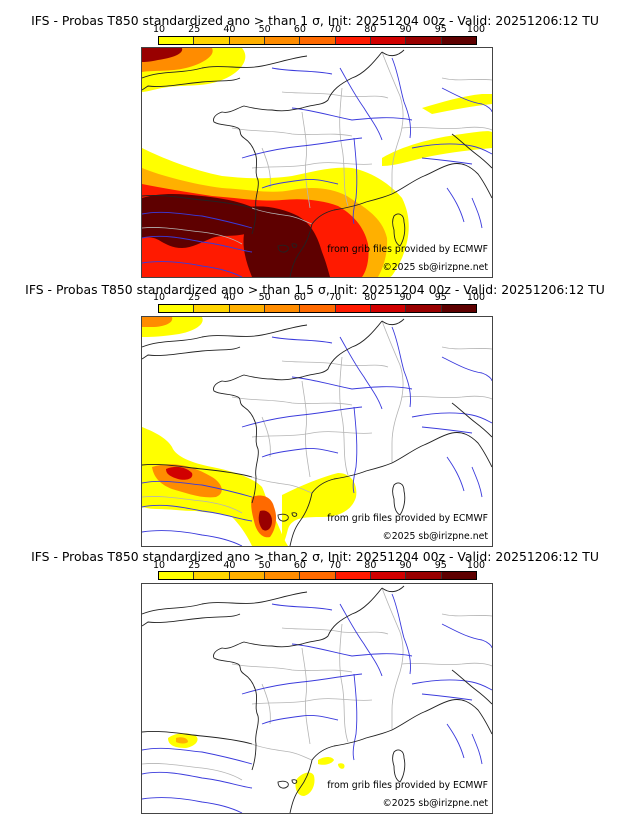 The height and width of the screenshot is (828, 630). What do you see at coordinates (264, 29) in the screenshot?
I see `colorbar-tick-label: 50` at bounding box center [264, 29].